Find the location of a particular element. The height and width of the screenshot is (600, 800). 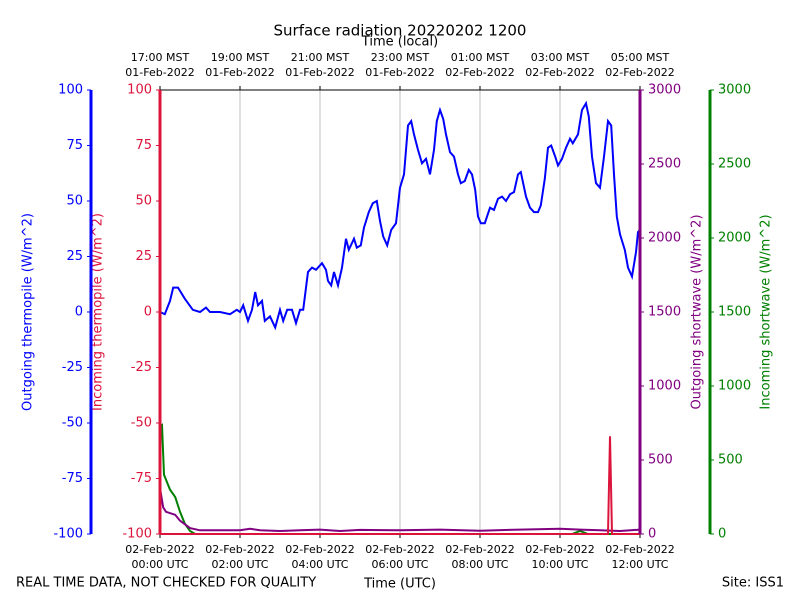

x-tick-label: 02:00 UTC is located at coordinates (239, 564).